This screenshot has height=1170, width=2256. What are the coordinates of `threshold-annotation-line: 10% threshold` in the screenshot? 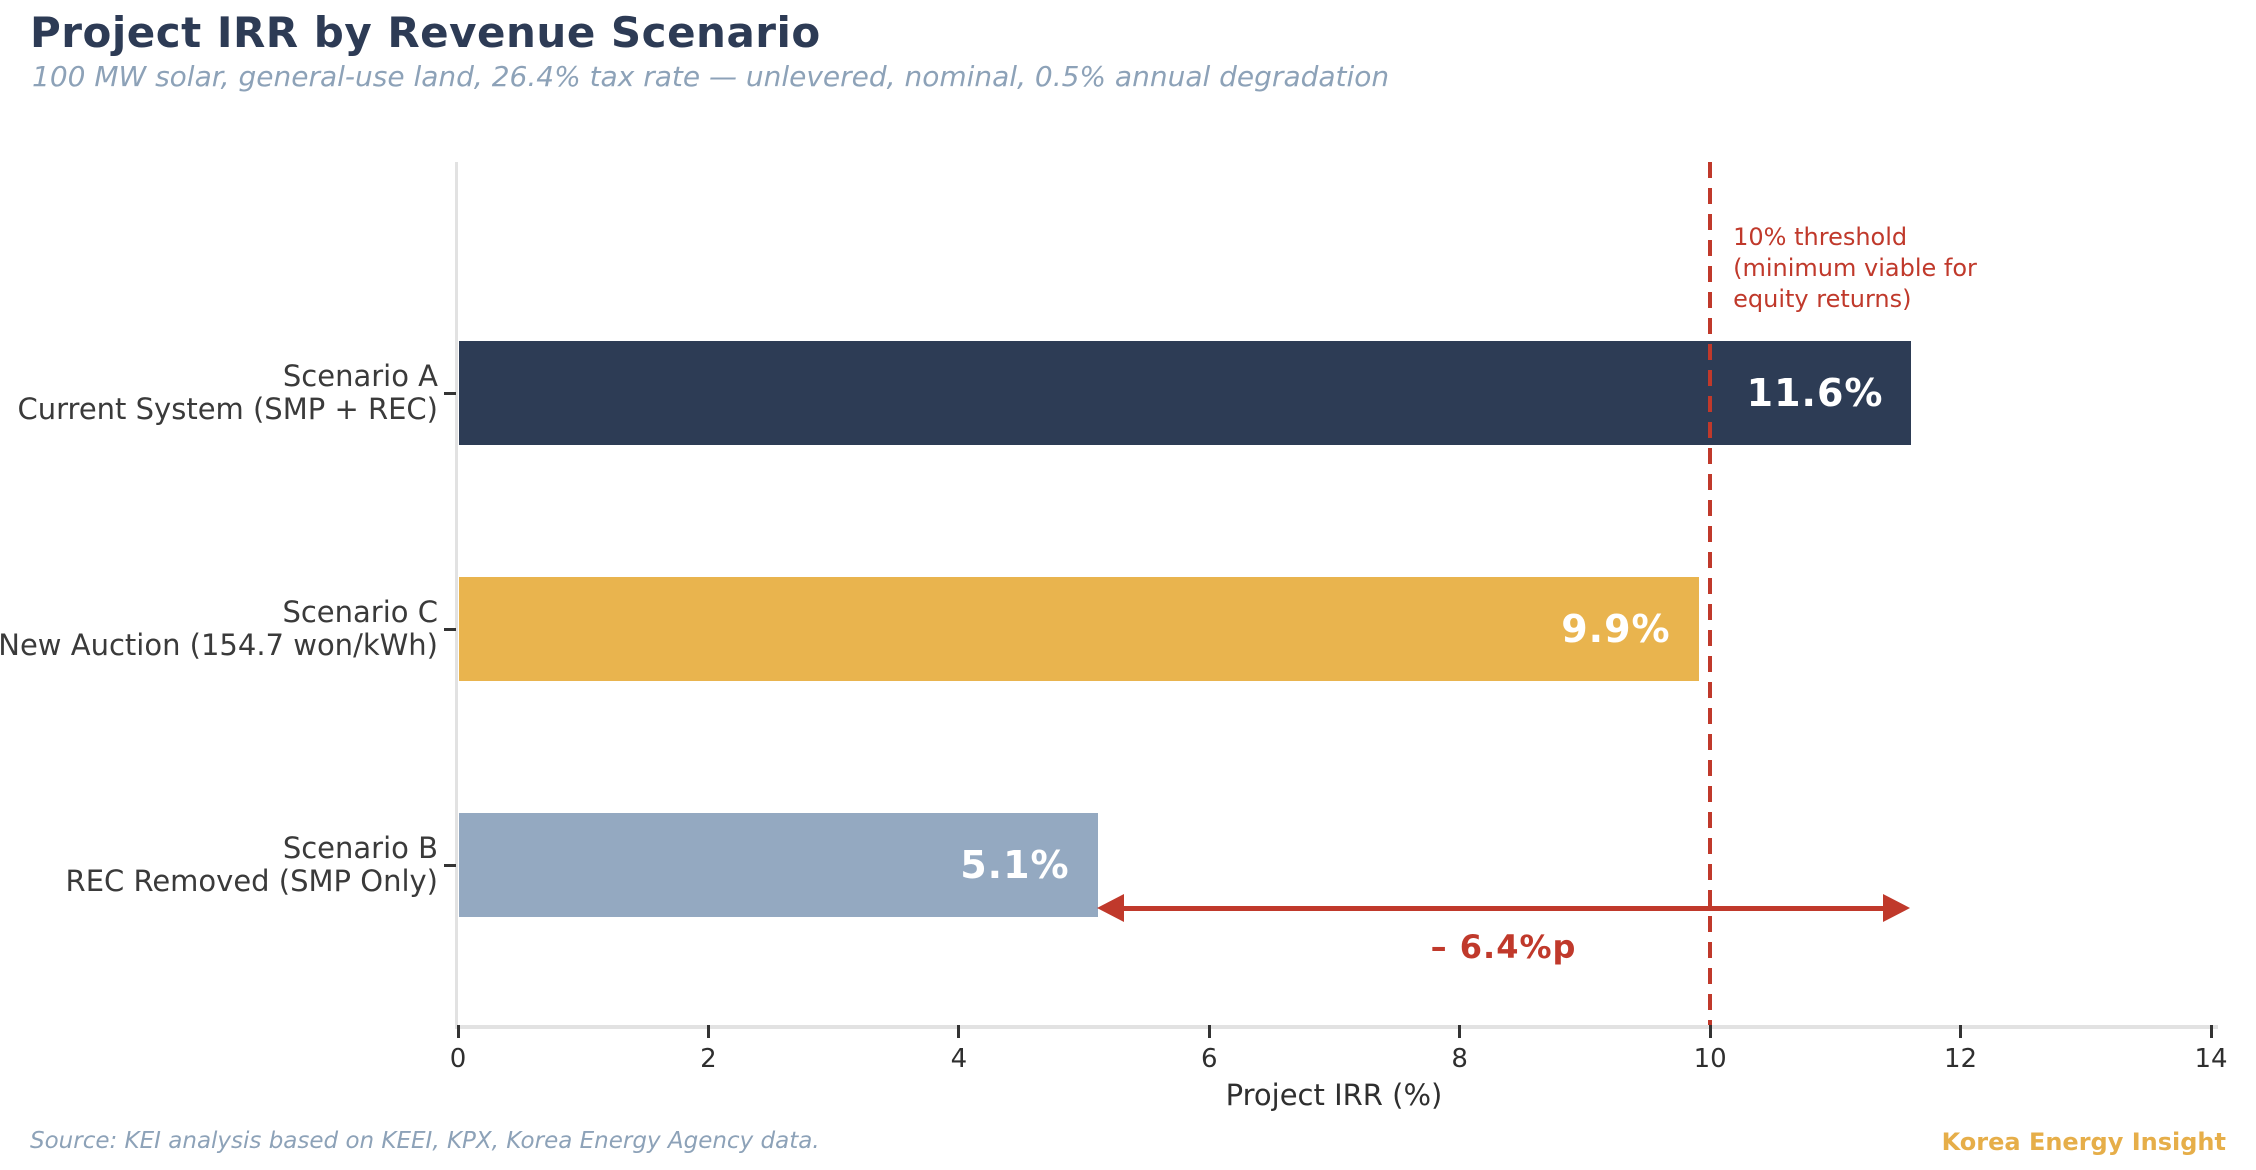 It's located at (1820, 237).